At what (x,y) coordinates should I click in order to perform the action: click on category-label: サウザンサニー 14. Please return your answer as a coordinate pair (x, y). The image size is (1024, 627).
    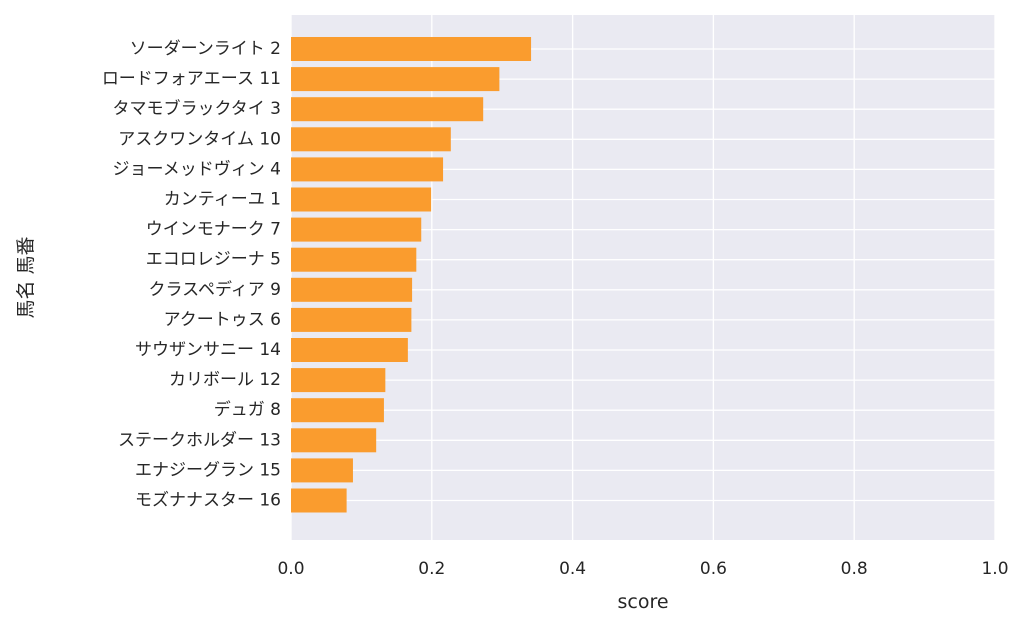
    Looking at the image, I should click on (208, 350).